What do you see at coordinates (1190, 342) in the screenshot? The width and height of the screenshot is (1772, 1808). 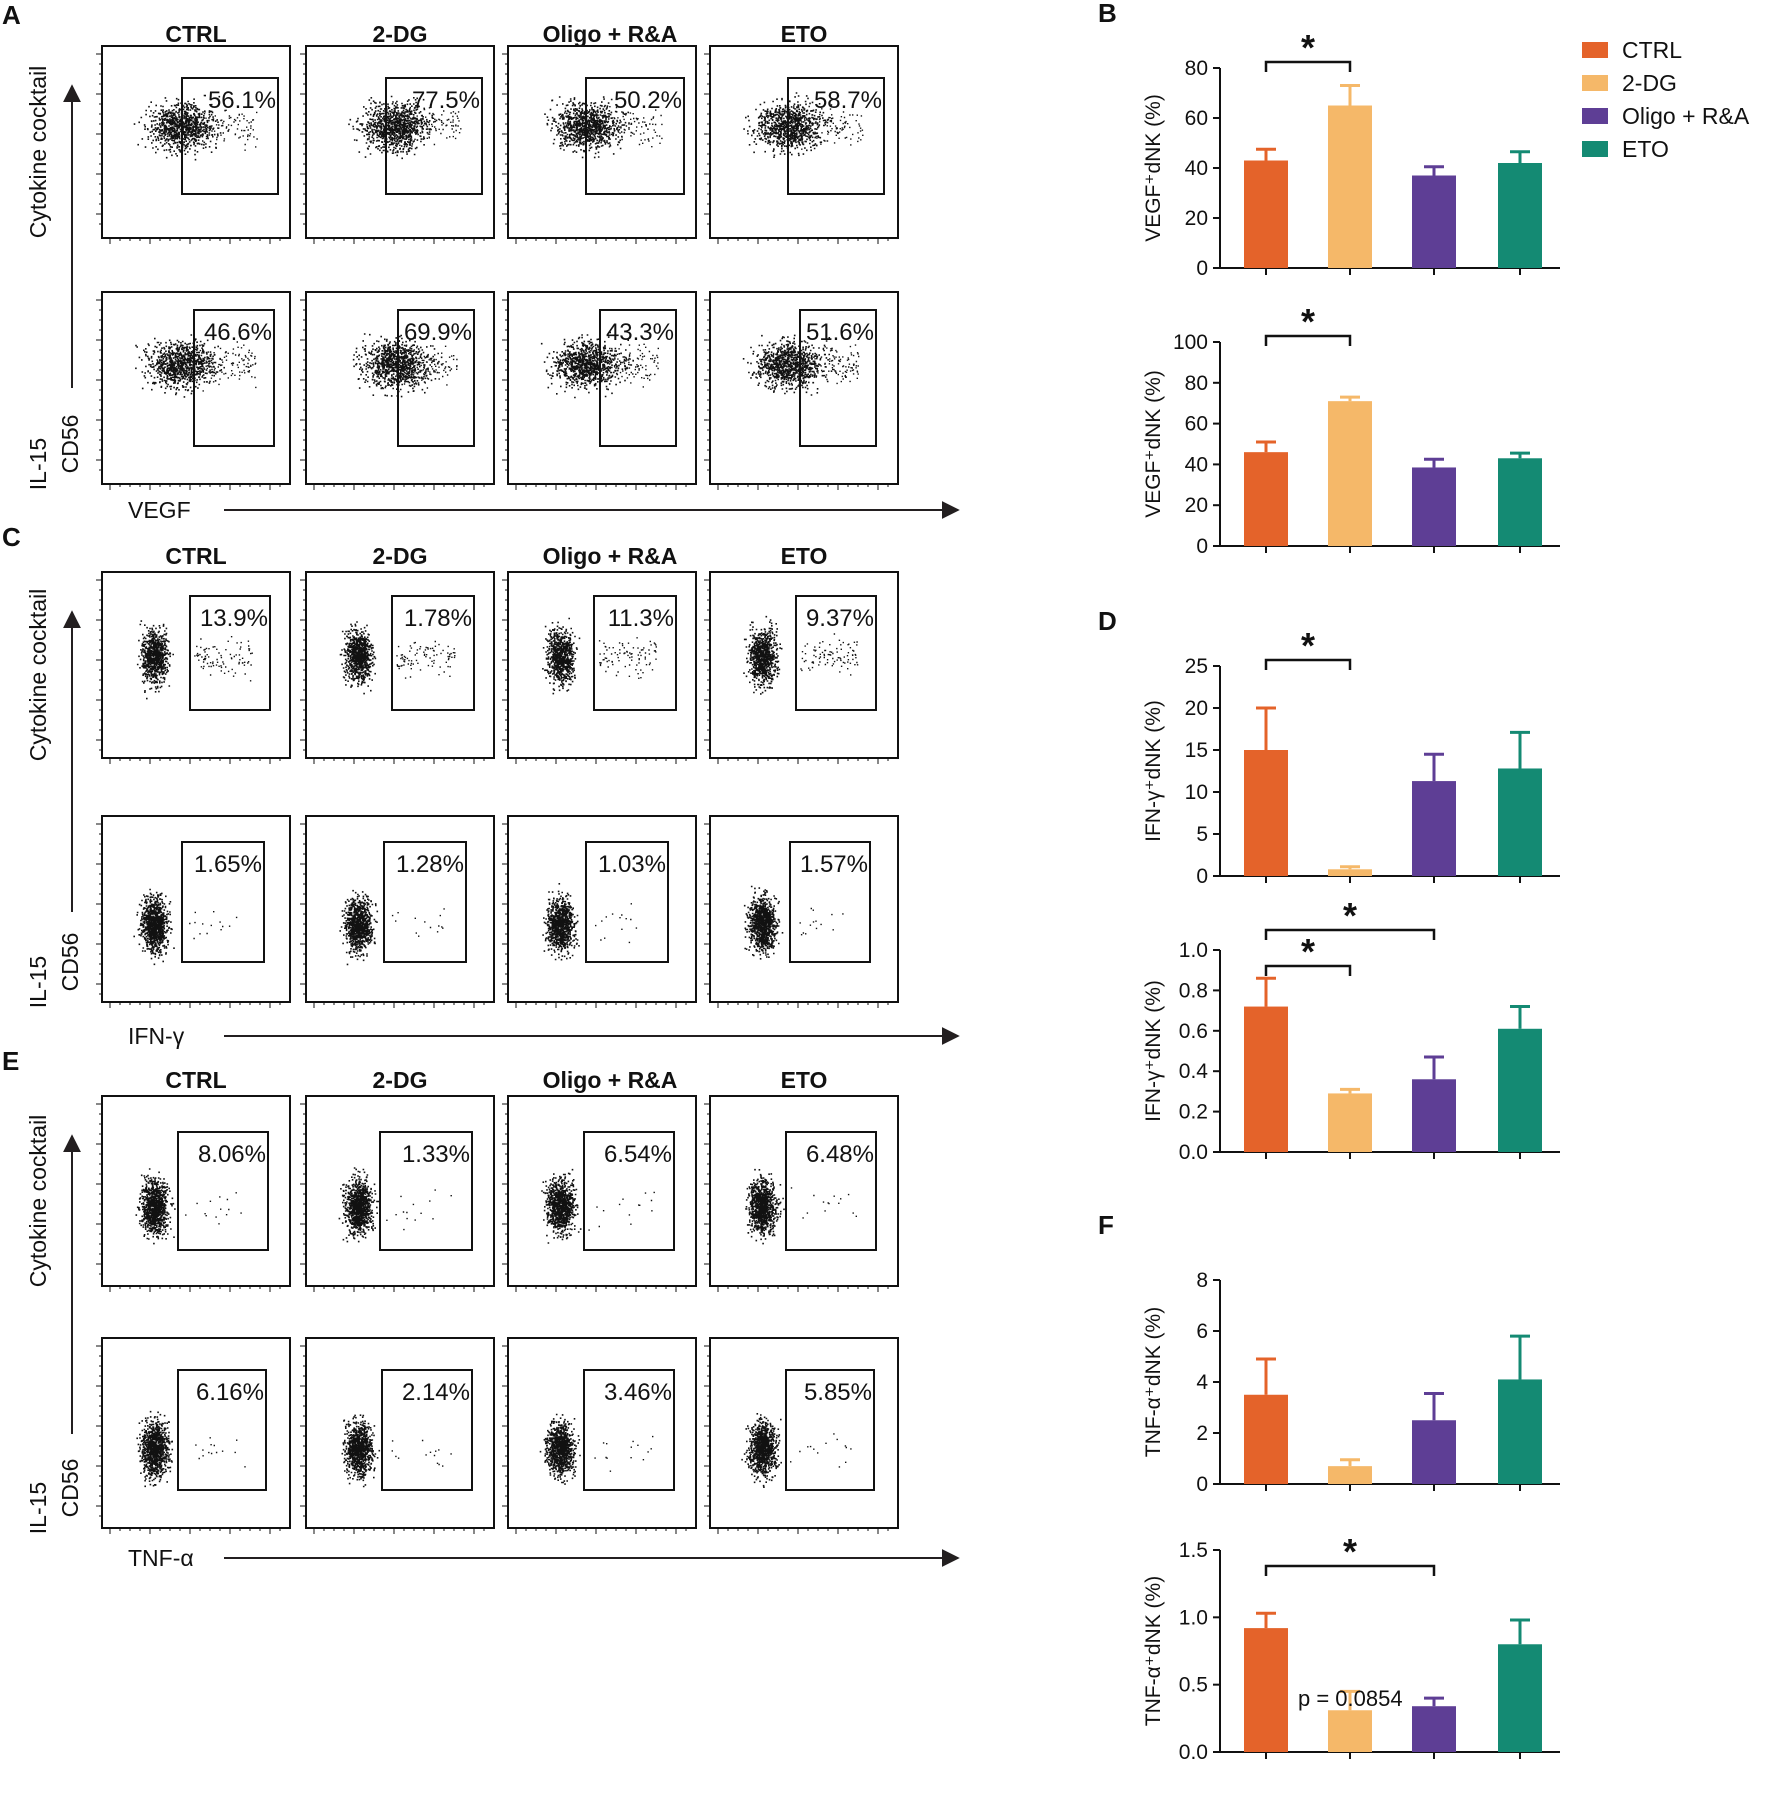 I see `y-tick-label: 100` at bounding box center [1190, 342].